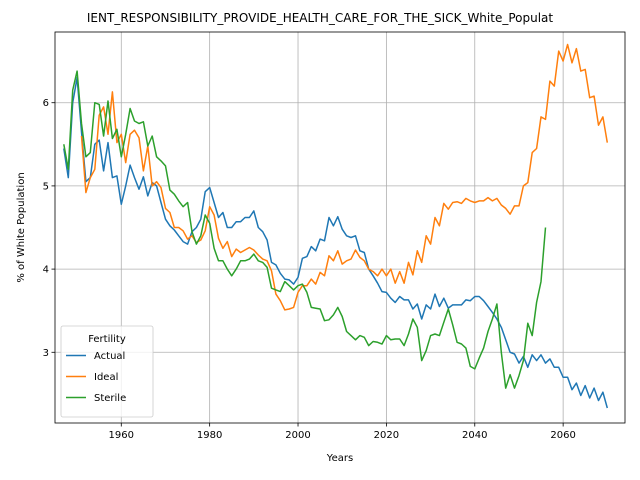 This screenshot has height=480, width=640. Describe the element at coordinates (46, 103) in the screenshot. I see `y-tick-label: 6` at that location.